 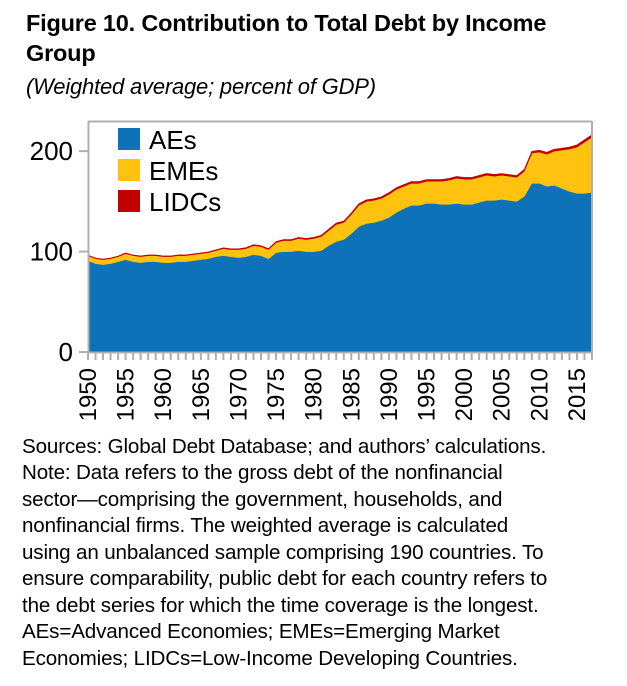 I want to click on y-tick-label: 200, so click(x=51, y=151).